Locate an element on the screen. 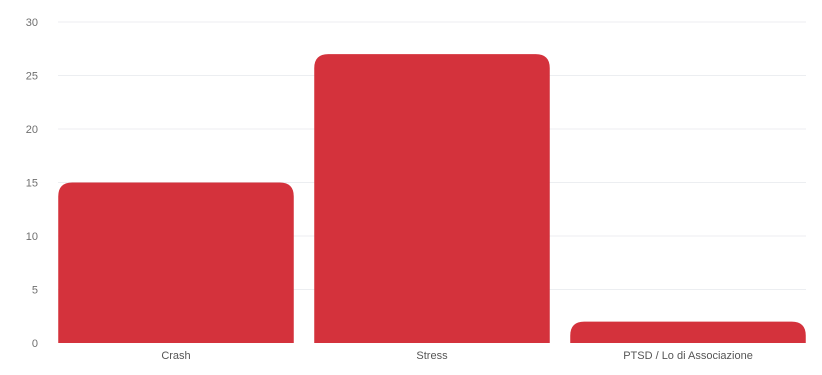  y-axis-ticks: 0 5 10 15 20 25 30 is located at coordinates (32, 183).